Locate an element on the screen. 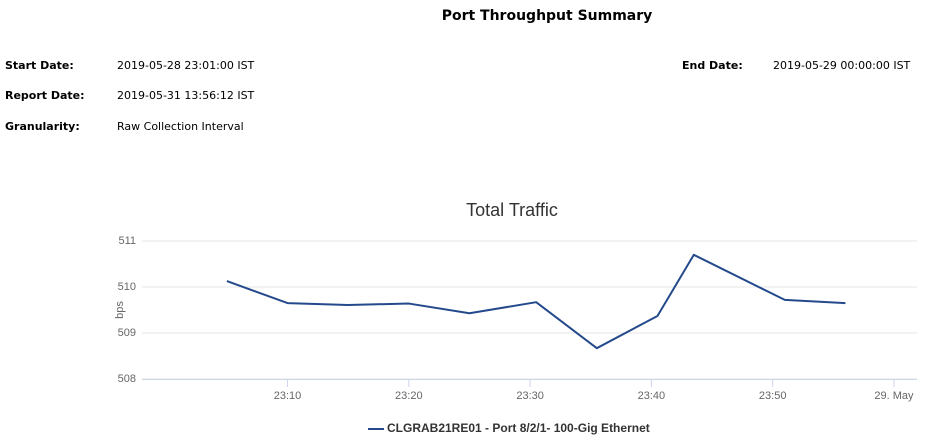 The height and width of the screenshot is (440, 933). x-tick-label: 23:50 is located at coordinates (773, 396).